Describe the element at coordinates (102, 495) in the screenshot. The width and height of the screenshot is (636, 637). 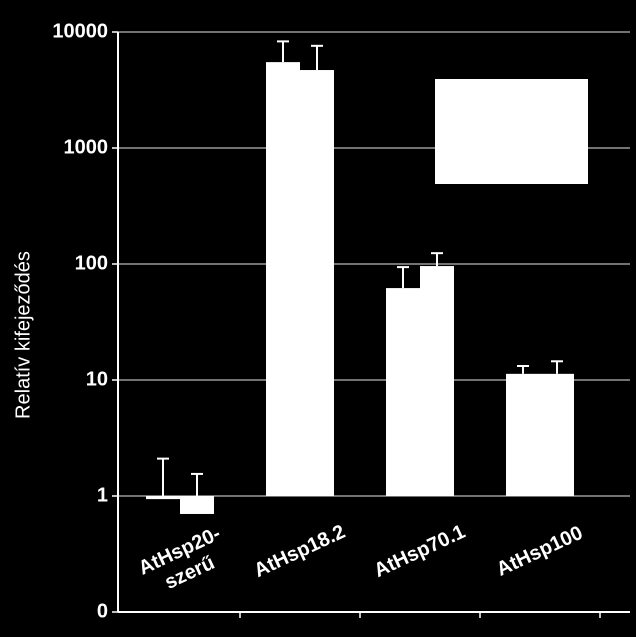
I see `y-tick-label: 1` at that location.